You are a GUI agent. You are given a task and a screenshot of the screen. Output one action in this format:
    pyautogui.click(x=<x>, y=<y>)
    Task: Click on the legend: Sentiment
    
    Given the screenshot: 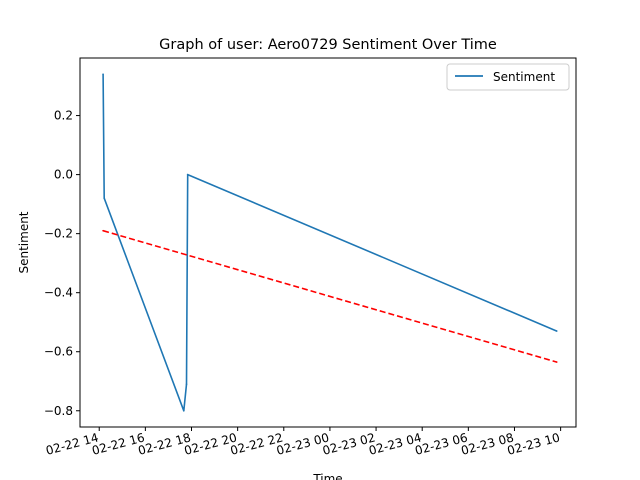 What is the action you would take?
    pyautogui.click(x=508, y=77)
    